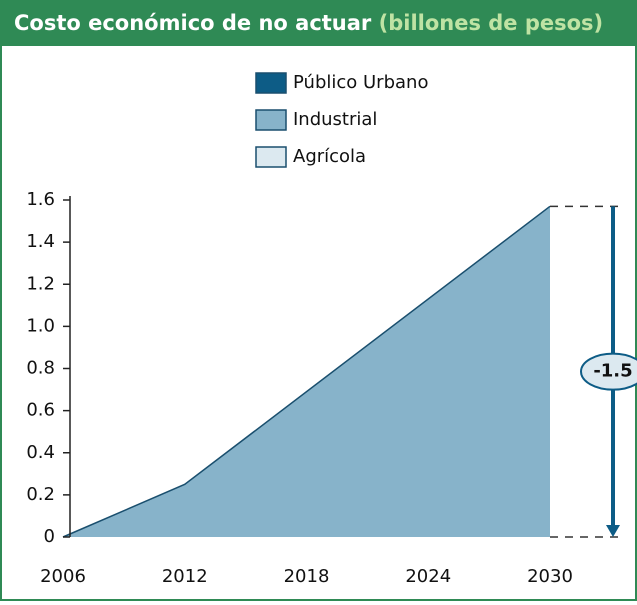 This screenshot has width=637, height=605. Describe the element at coordinates (40, 368) in the screenshot. I see `y-tick-label: 0.8` at that location.